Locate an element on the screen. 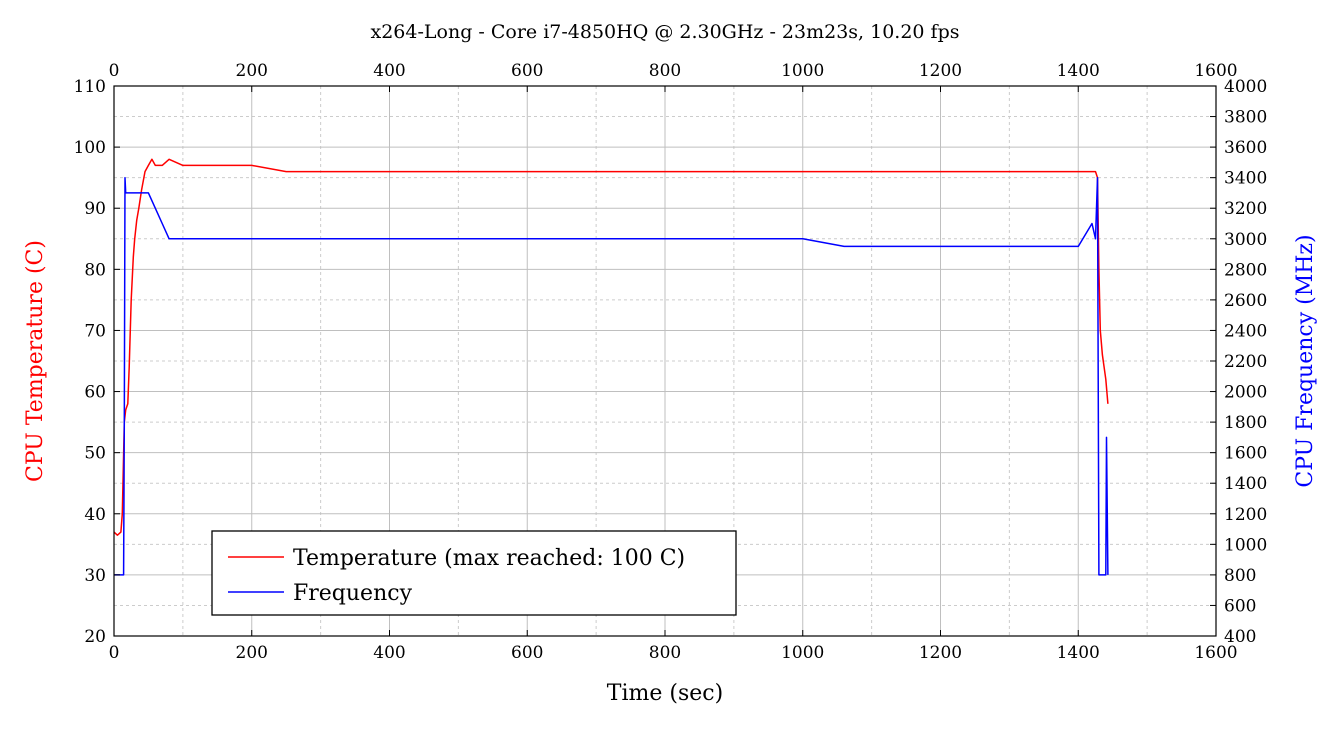 The height and width of the screenshot is (734, 1340). x-top-tick-label: 1000 is located at coordinates (802, 71).